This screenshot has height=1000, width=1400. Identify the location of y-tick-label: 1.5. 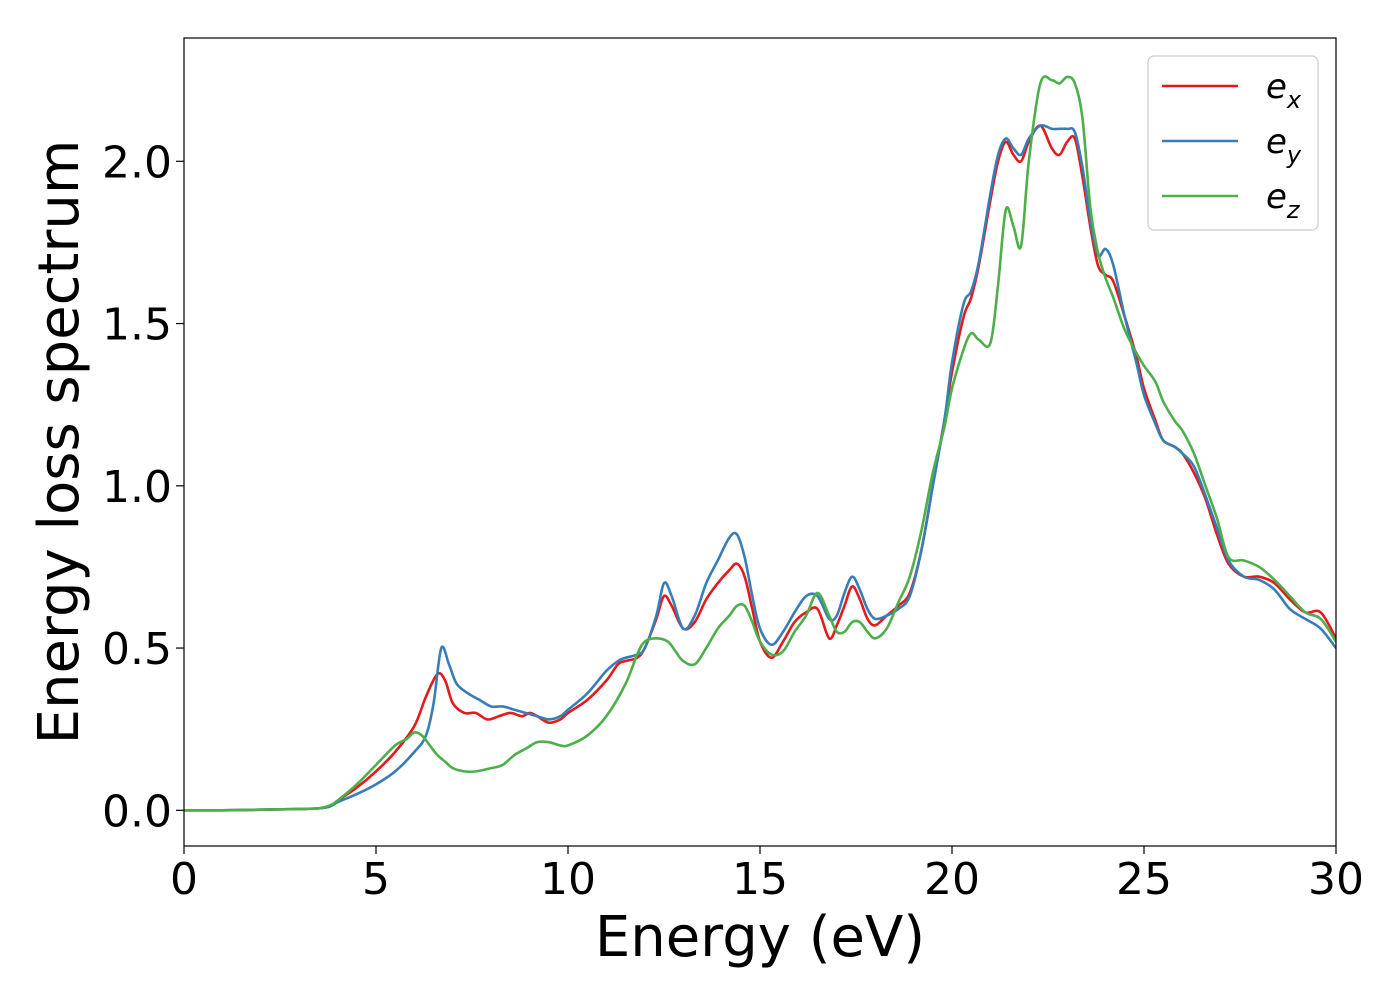
(137, 325).